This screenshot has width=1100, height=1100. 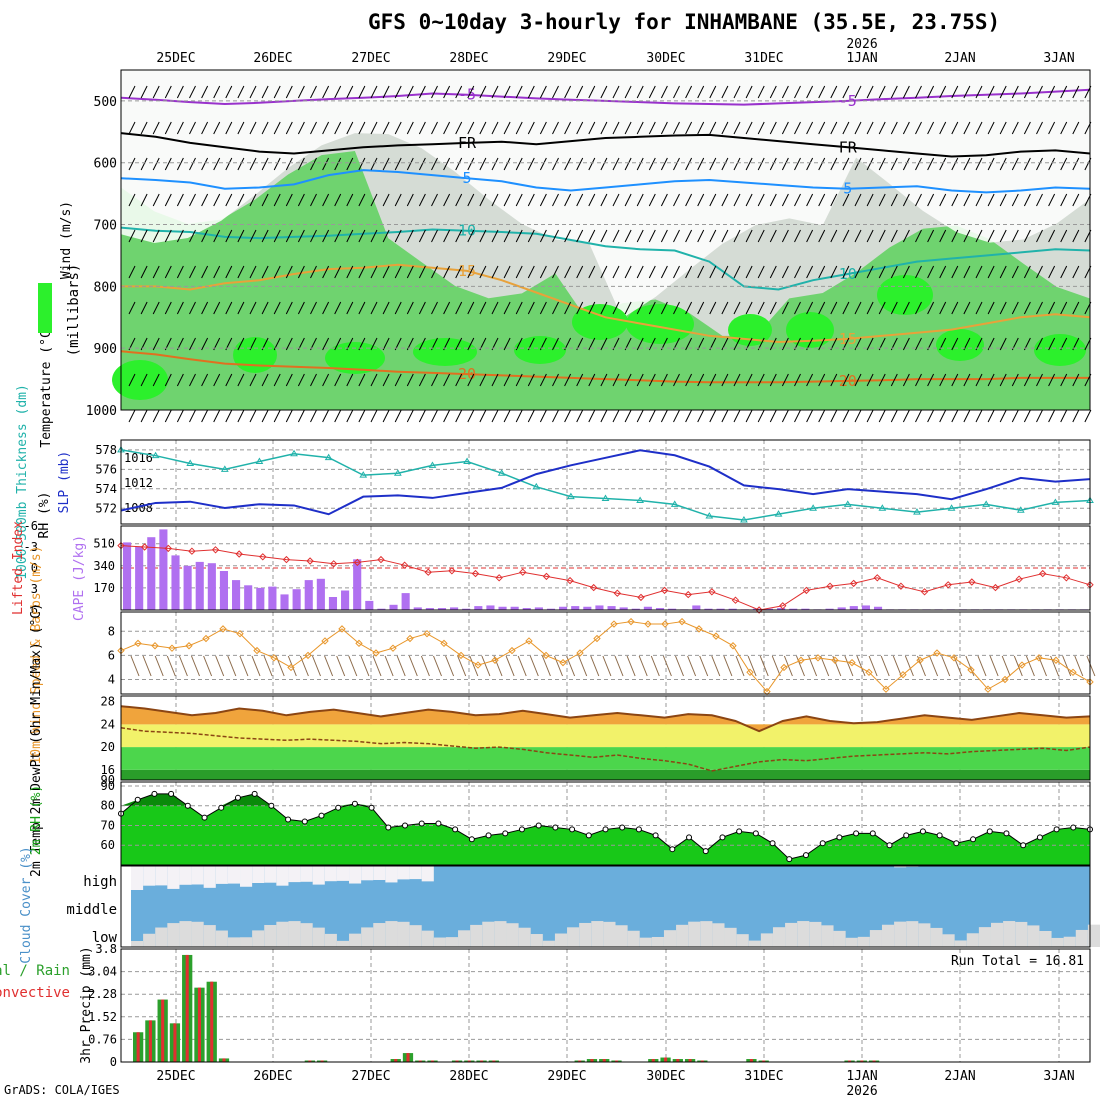 What do you see at coordinates (605, 758) in the screenshot?
I see `temp-band-mild` at bounding box center [605, 758].